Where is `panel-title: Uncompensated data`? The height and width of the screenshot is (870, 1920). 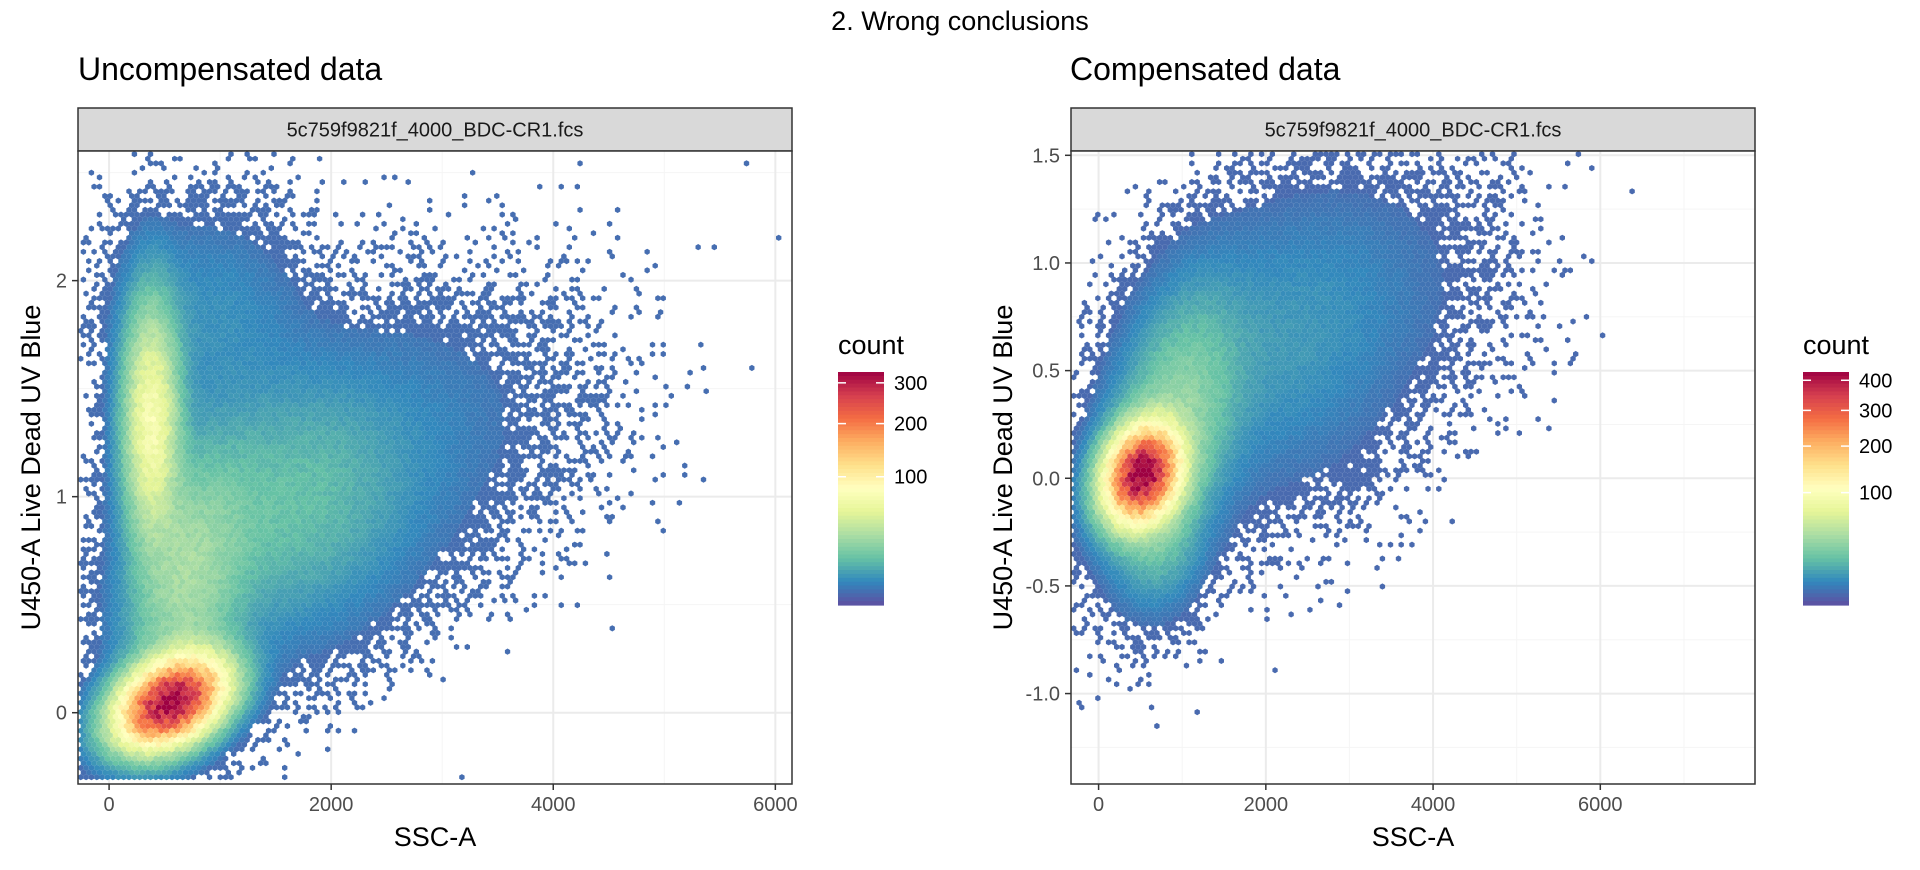
panel-title: Uncompensated data is located at coordinates (230, 69).